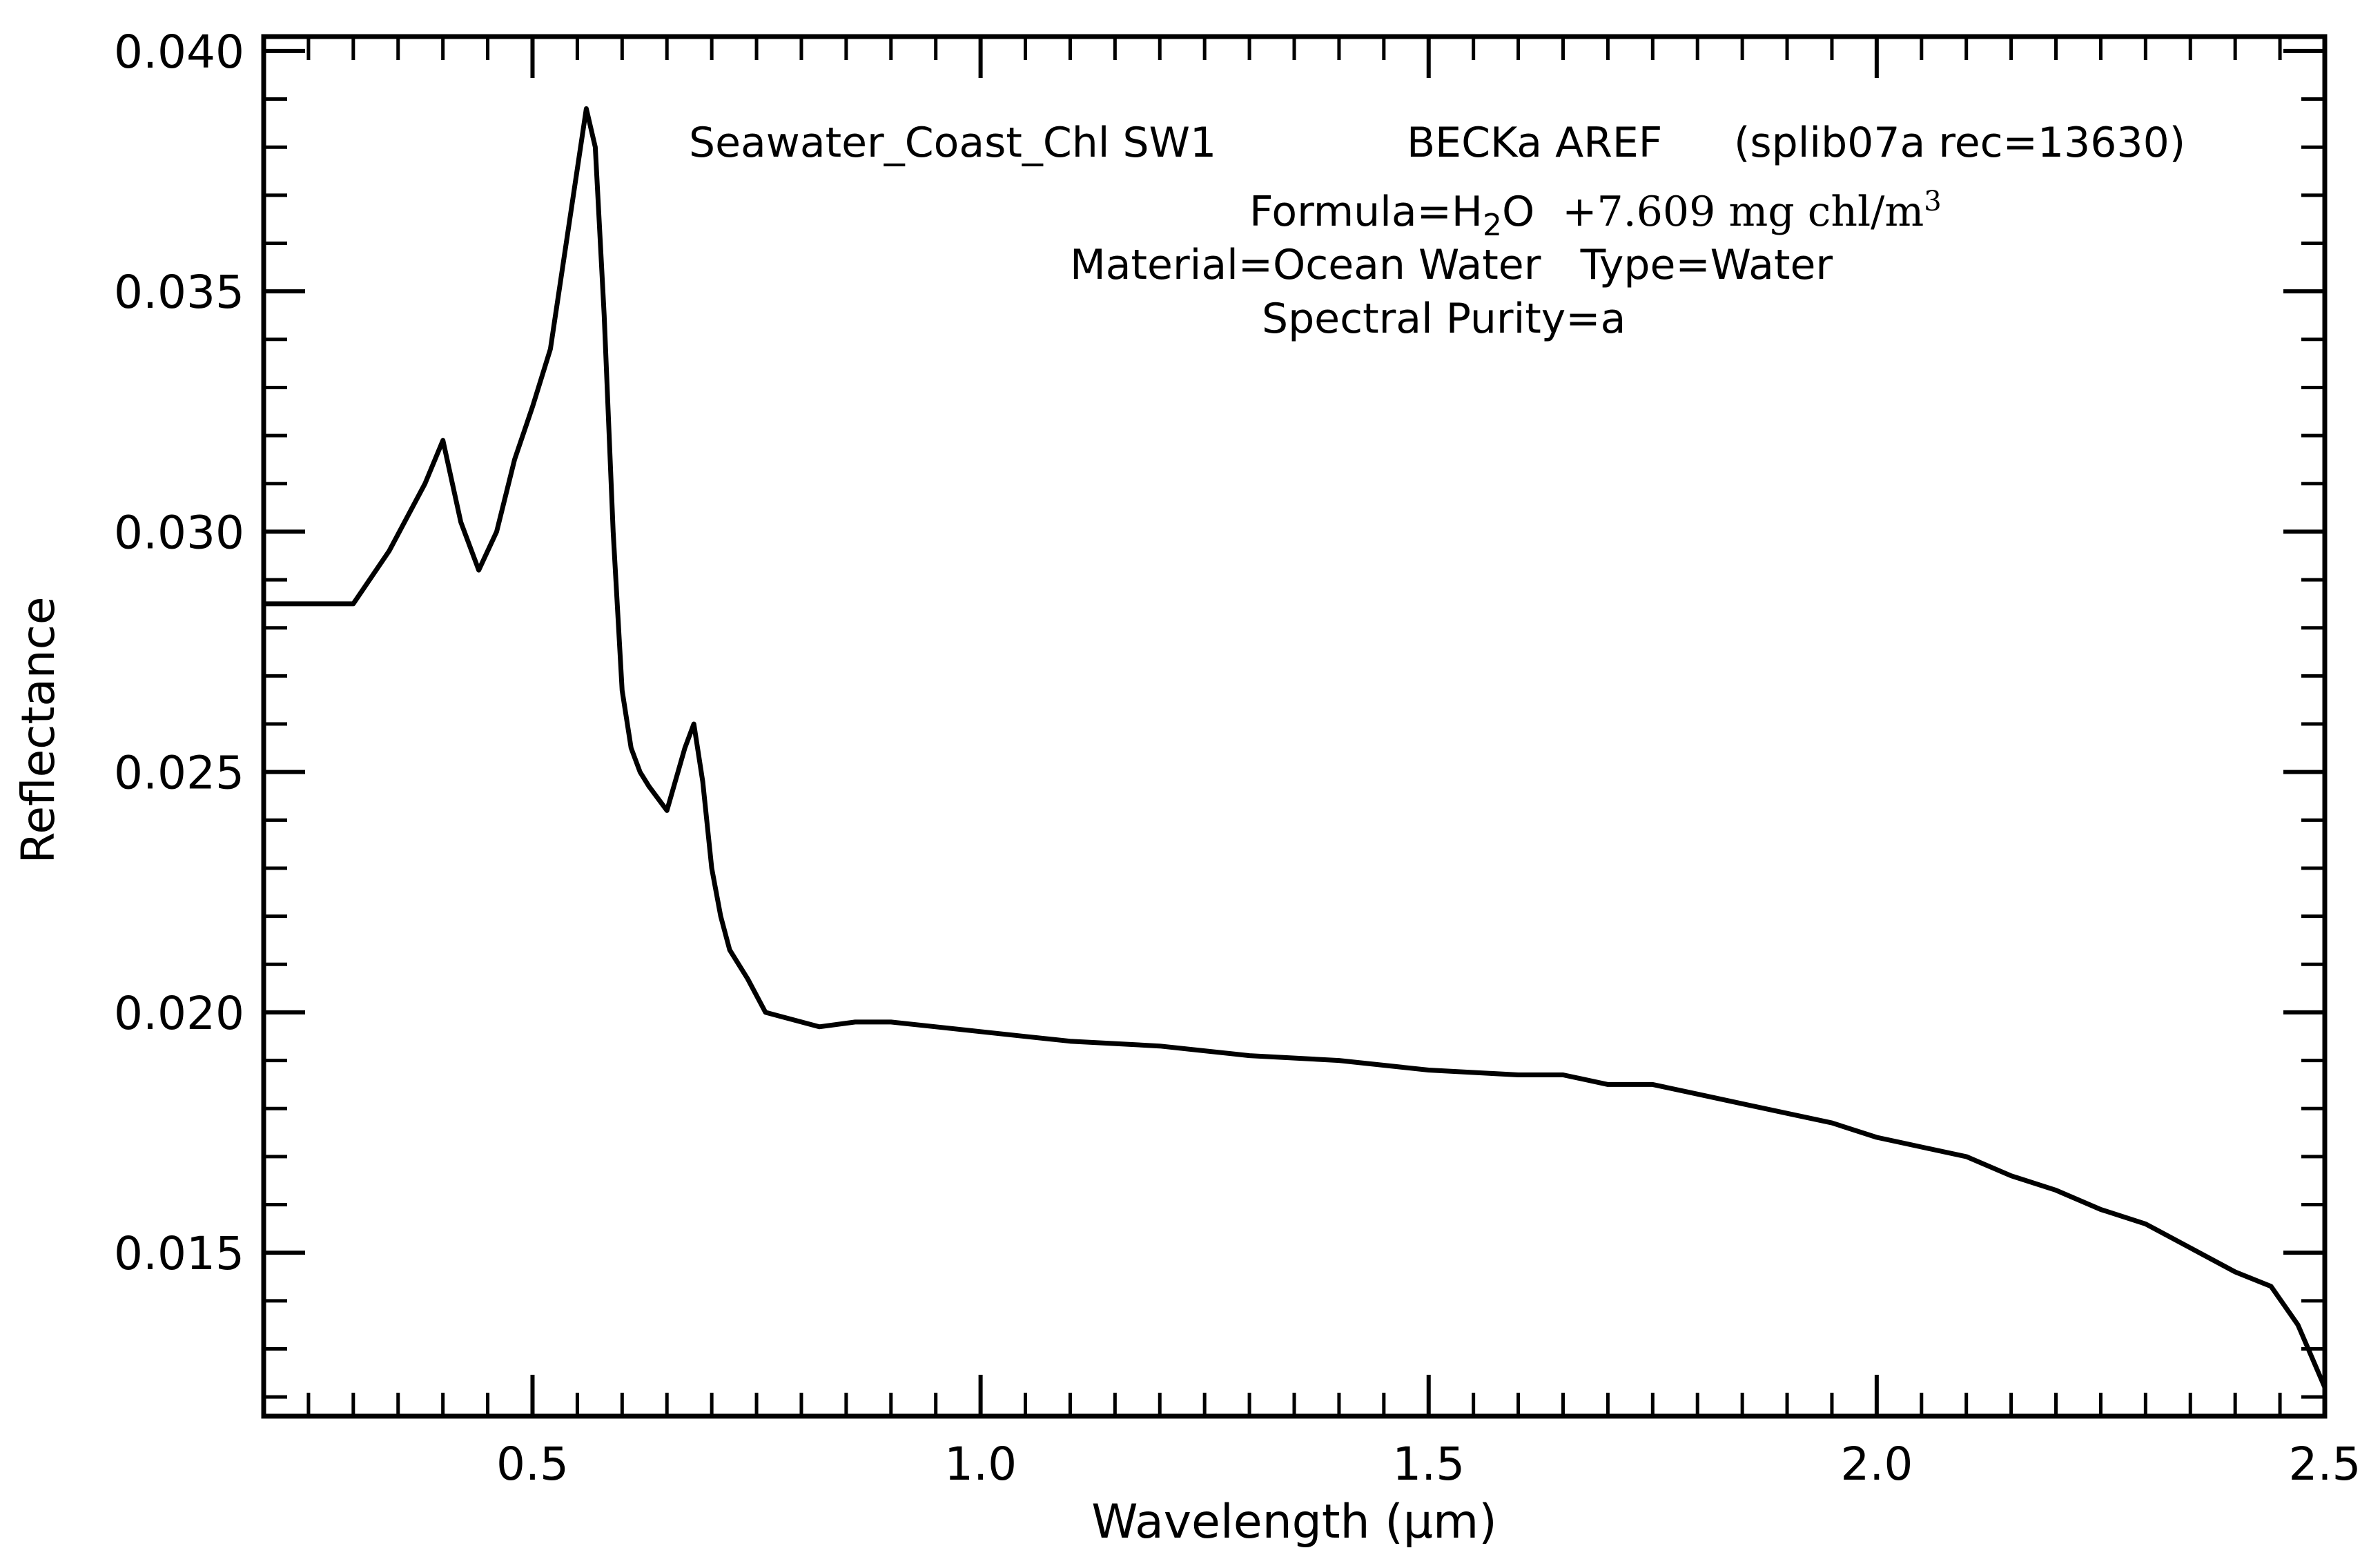  Describe the element at coordinates (1428, 1464) in the screenshot. I see `x-tick-label: 1.5` at that location.